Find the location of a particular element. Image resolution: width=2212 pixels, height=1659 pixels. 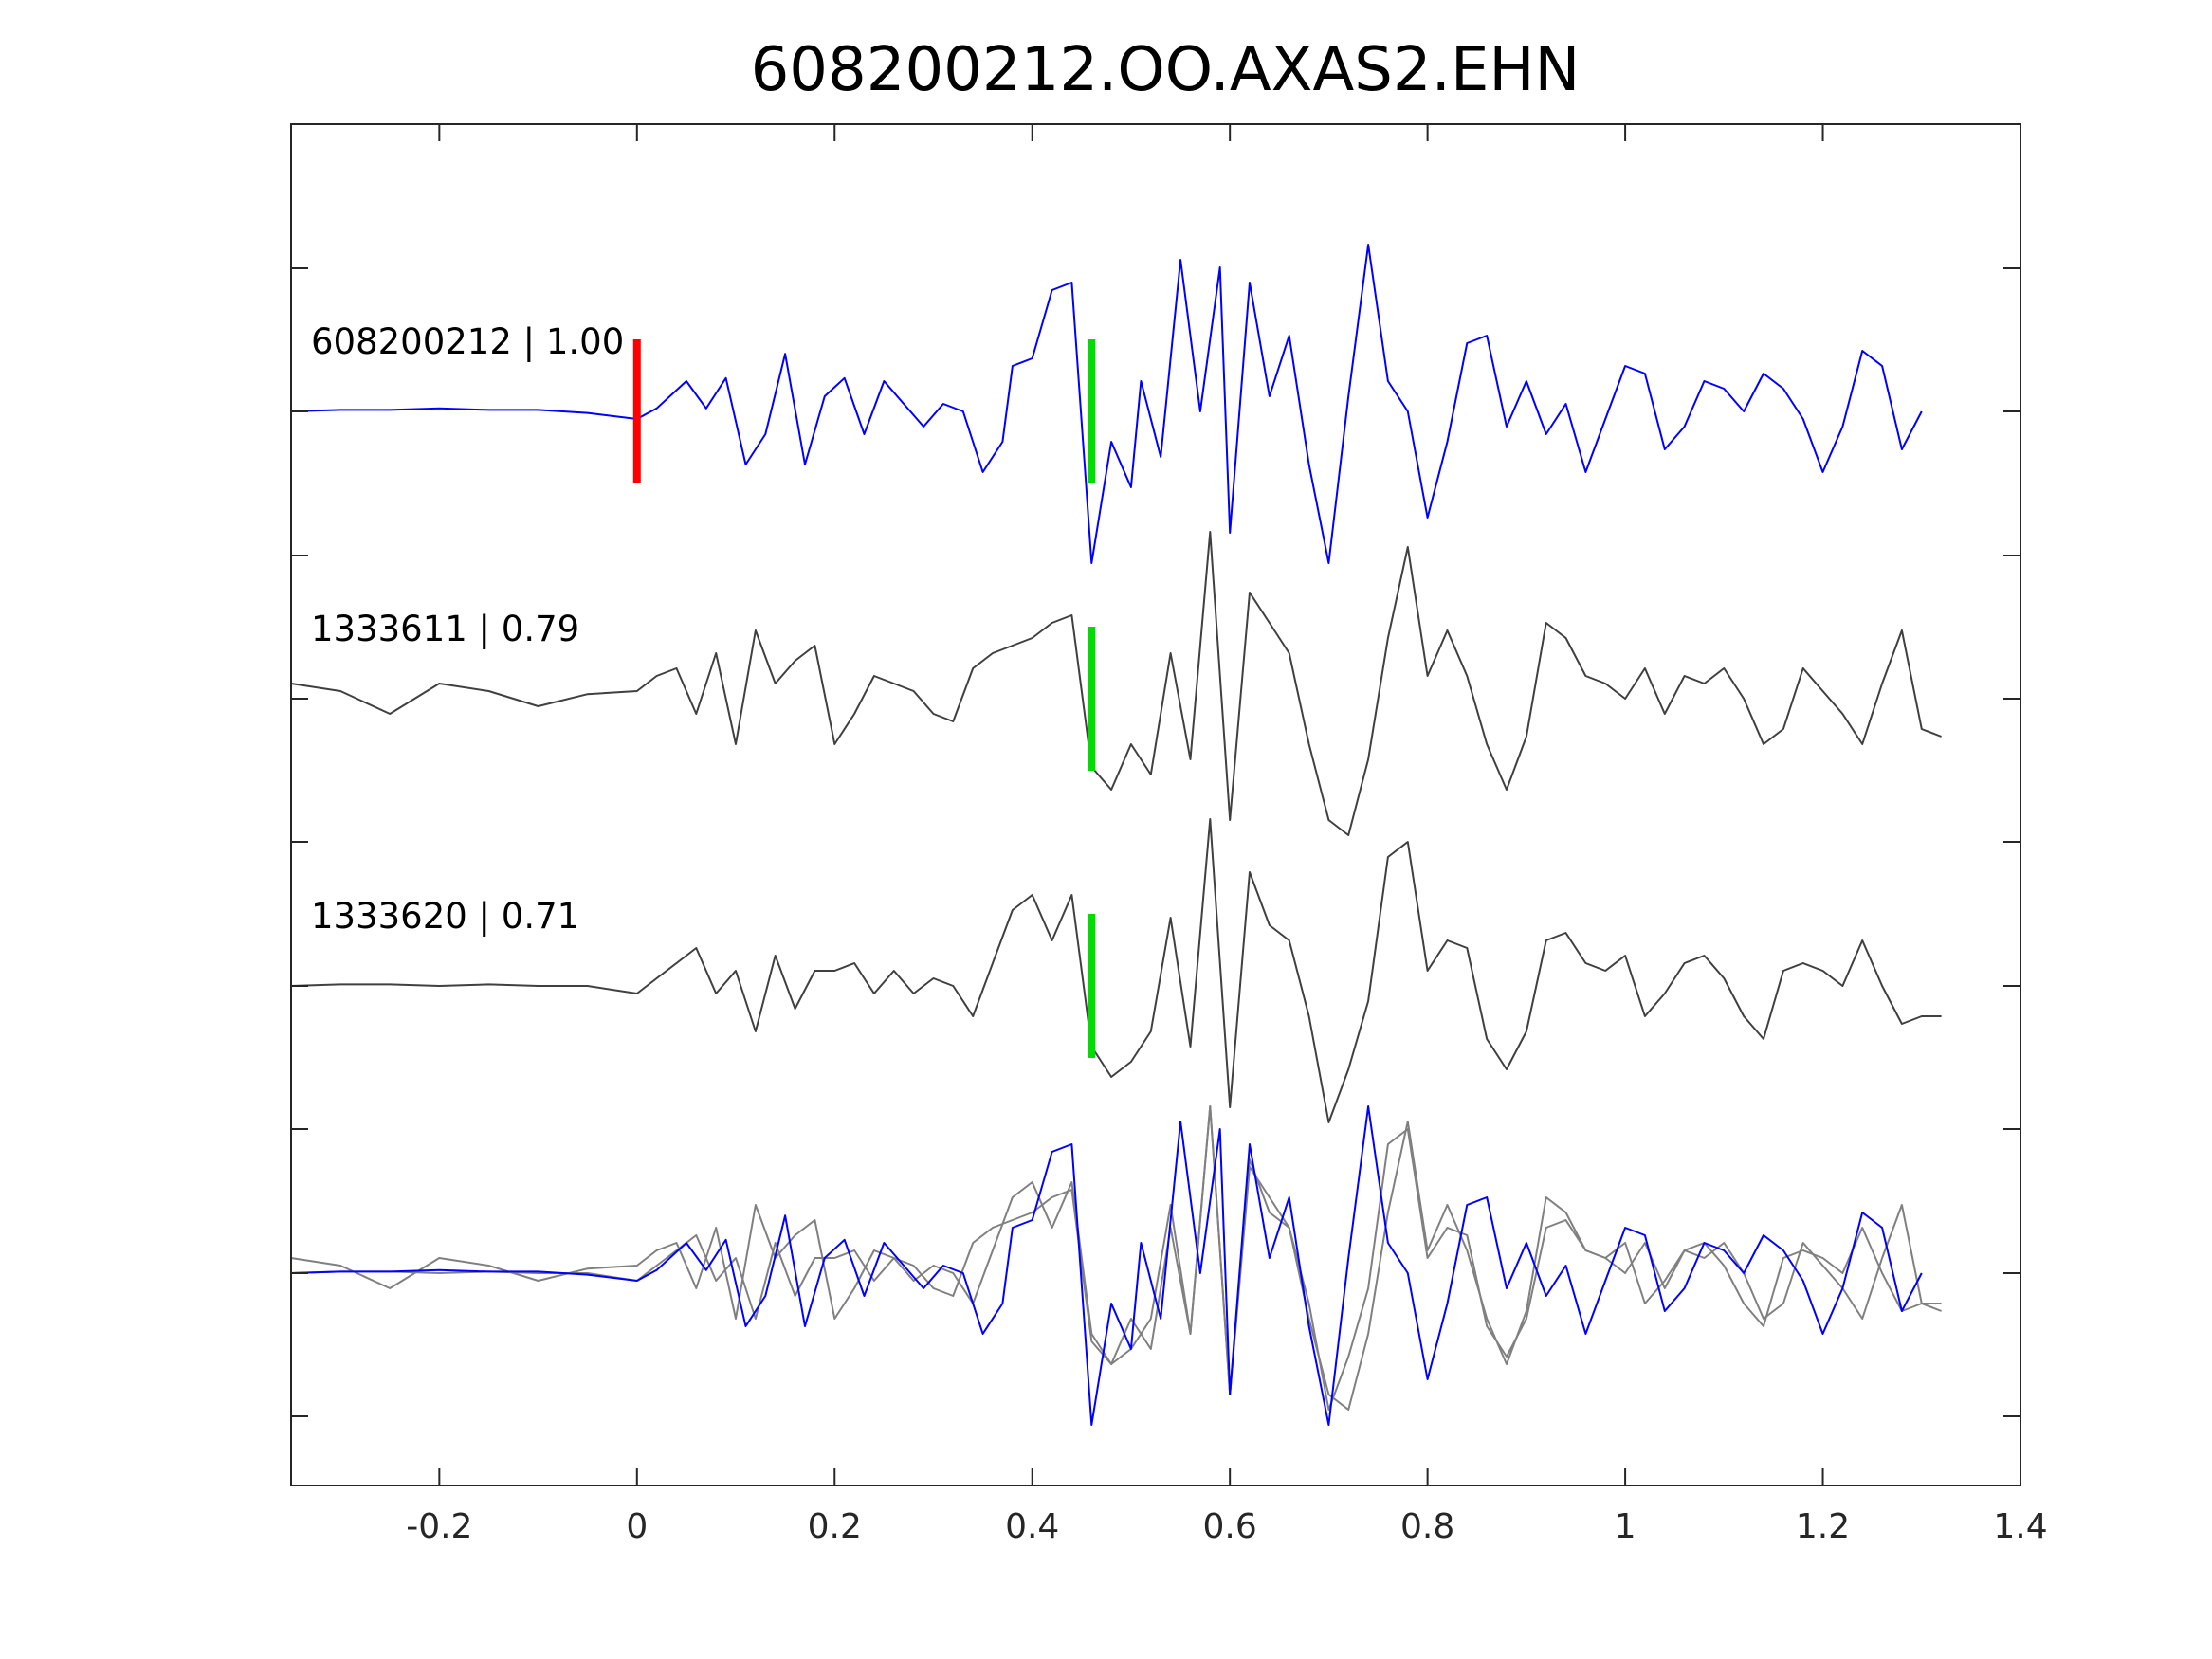

x-tick-label: -0.2 is located at coordinates (439, 1526).